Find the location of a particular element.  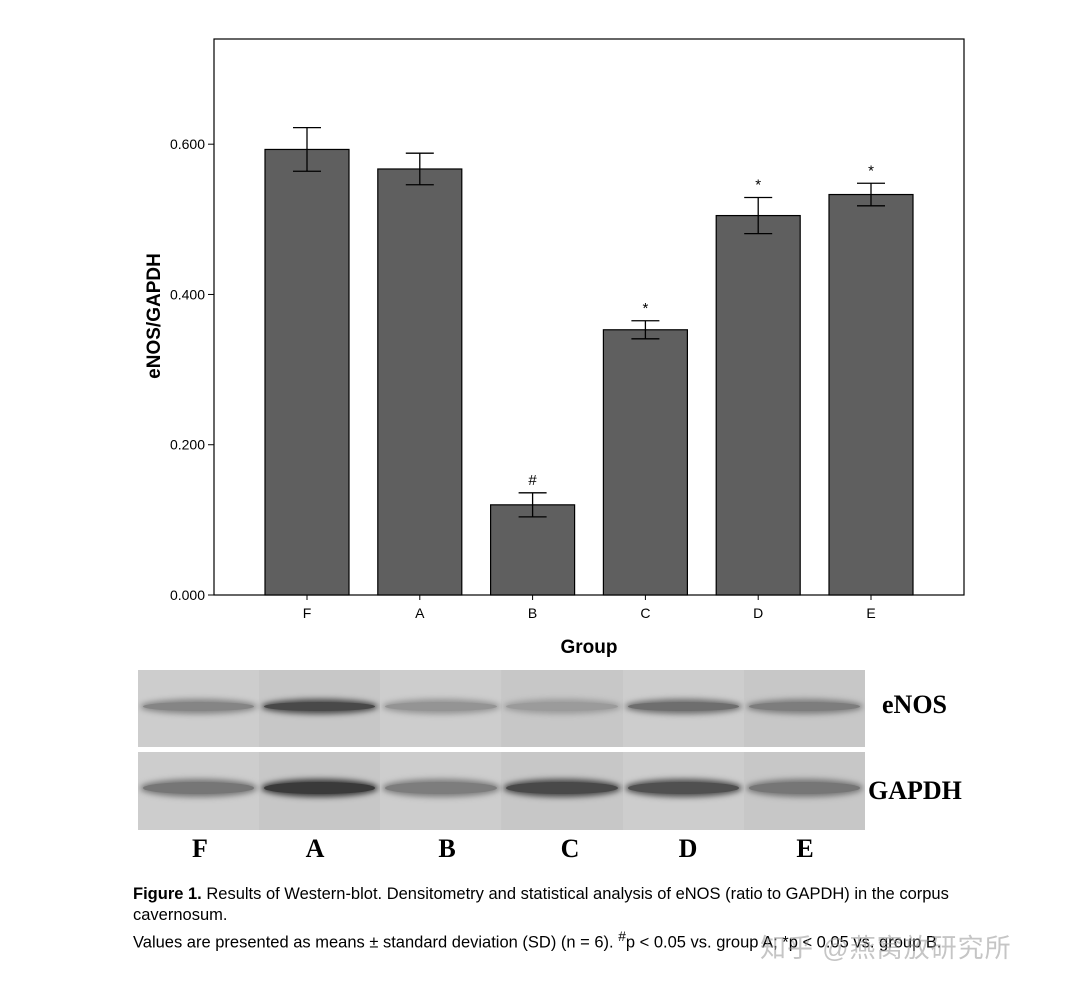

enos-blot-row is located at coordinates (501, 708).